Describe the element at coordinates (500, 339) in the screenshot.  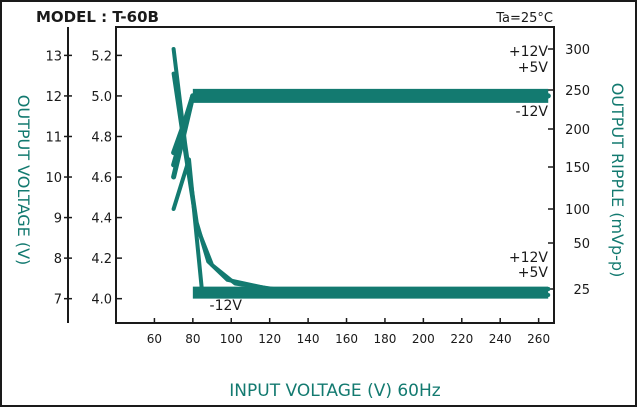
I see `x-tick-label: 240` at that location.